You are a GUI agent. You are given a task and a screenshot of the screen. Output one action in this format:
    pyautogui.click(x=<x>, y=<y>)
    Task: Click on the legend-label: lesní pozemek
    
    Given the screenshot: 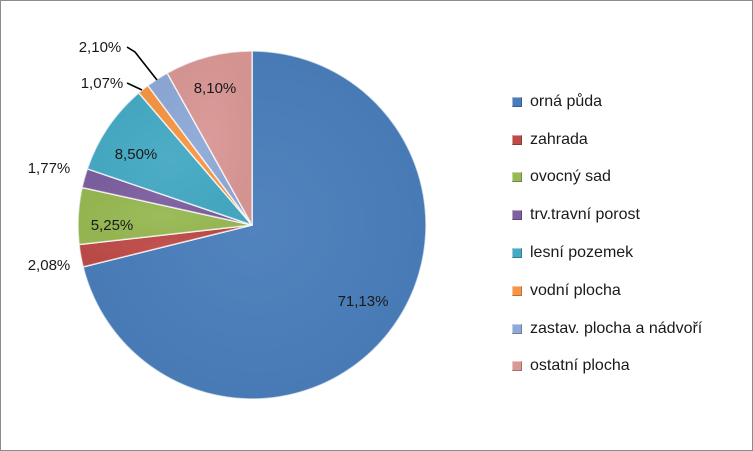 What is the action you would take?
    pyautogui.click(x=582, y=253)
    